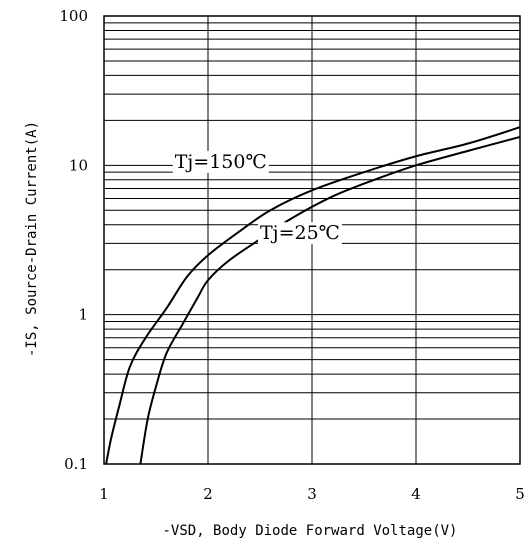 Image resolution: width=532 pixels, height=544 pixels. Describe the element at coordinates (76, 464) in the screenshot. I see `y-tick-label-0.1: 0.1` at that location.